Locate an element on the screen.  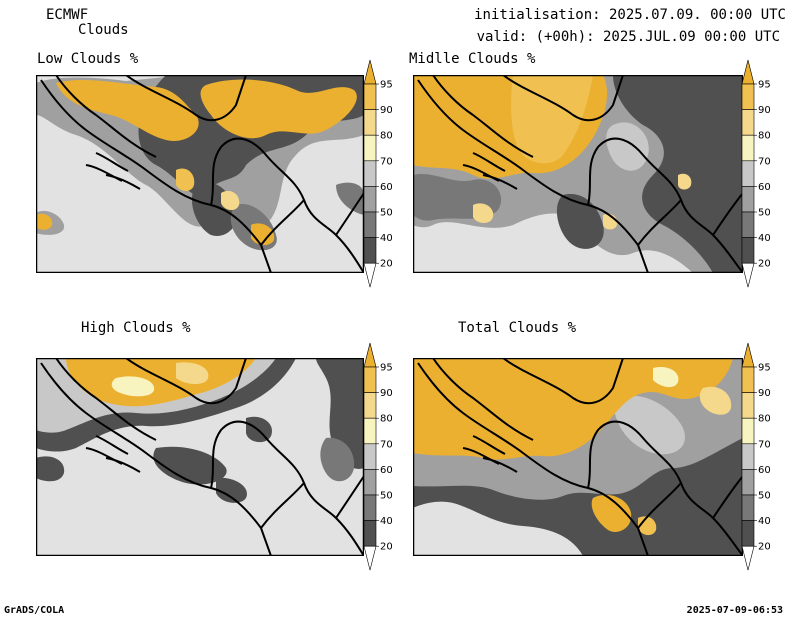
map-panel-low-clouds is located at coordinates (200, 174).